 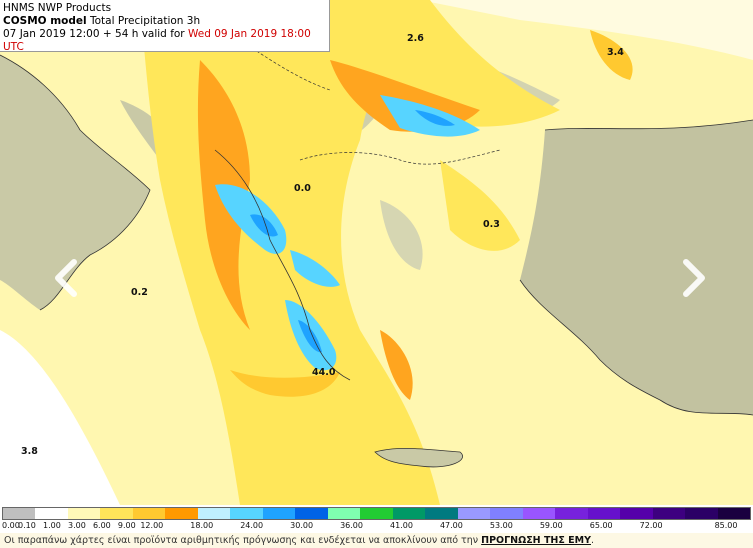 What do you see at coordinates (693, 278) in the screenshot?
I see `next-arrow-icon` at bounding box center [693, 278].